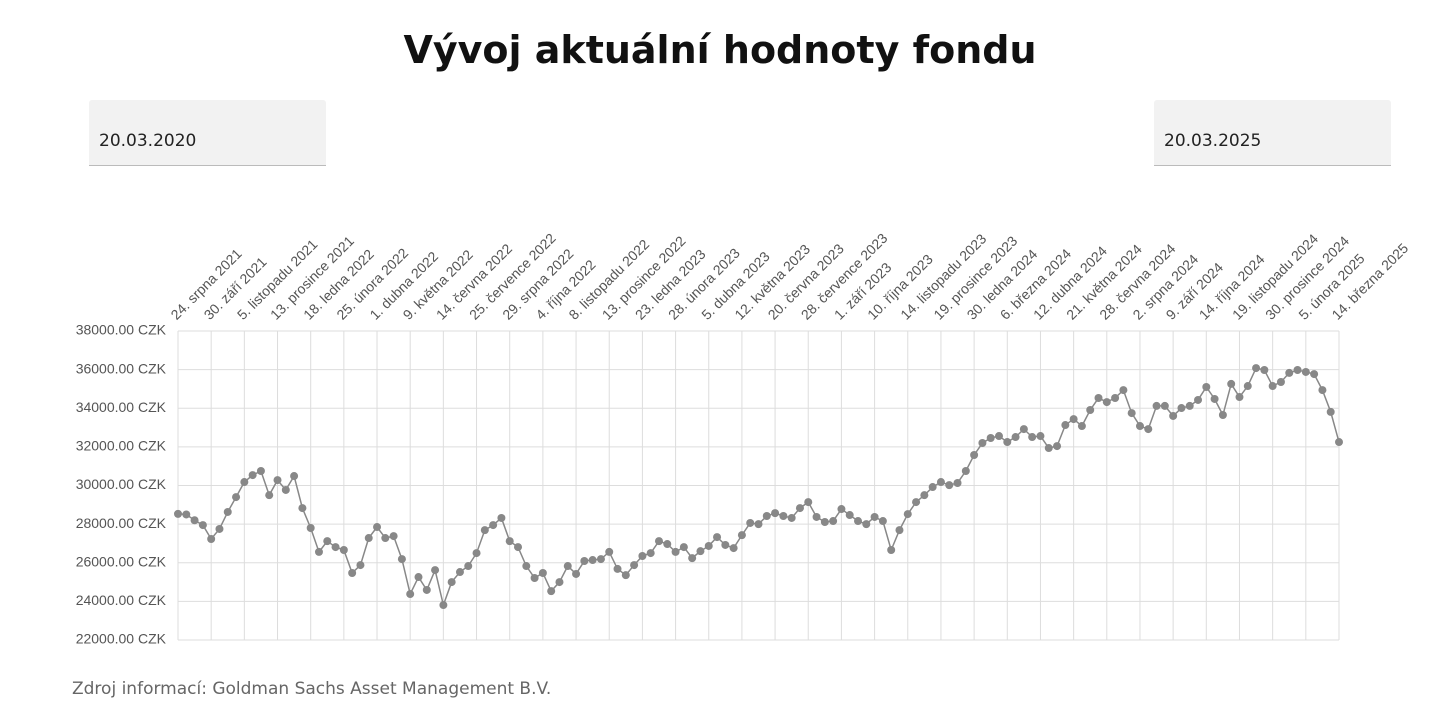  Describe the element at coordinates (720, 50) in the screenshot. I see `chart-title: Vývoj aktuální hodnoty fondu` at that location.